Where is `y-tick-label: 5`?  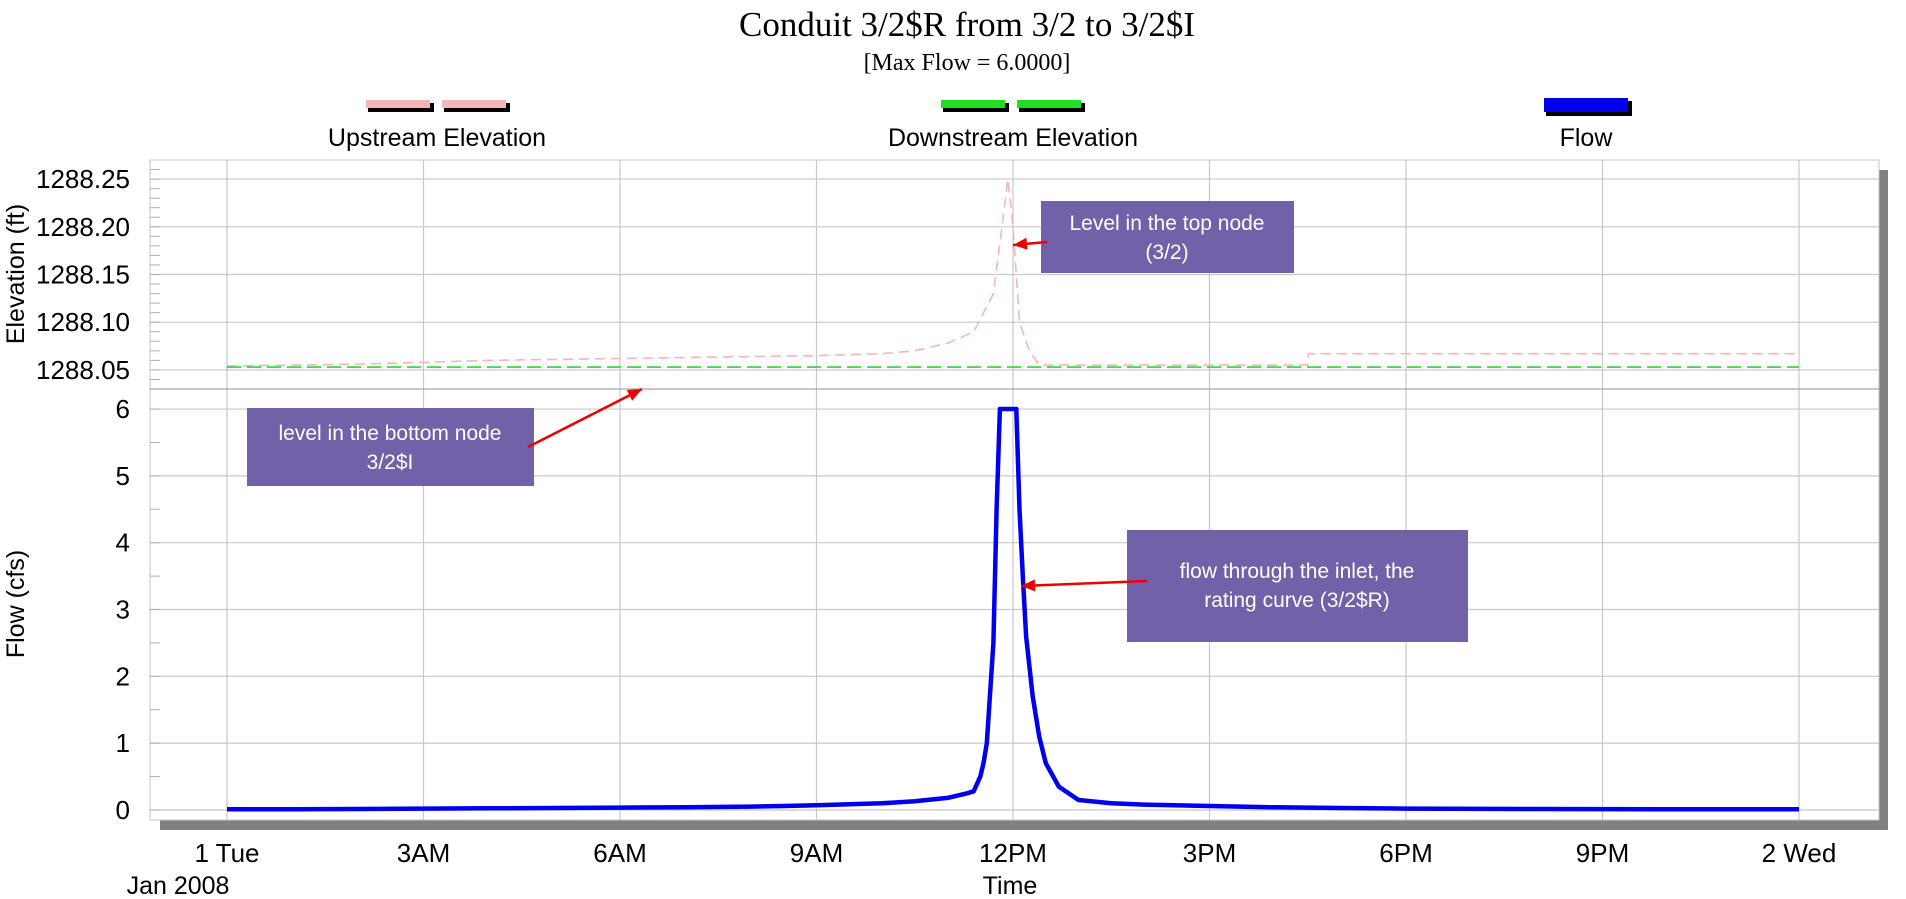 y-tick-label: 5 is located at coordinates (123, 476).